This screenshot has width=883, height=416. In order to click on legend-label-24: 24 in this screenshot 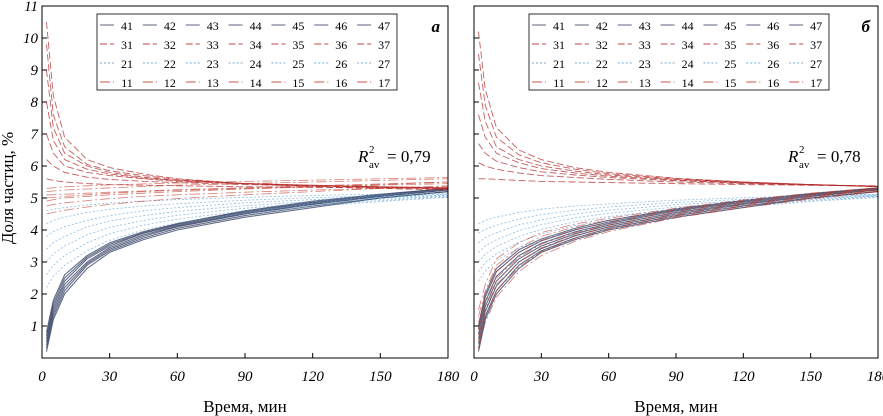, I will do `click(688, 64)`.